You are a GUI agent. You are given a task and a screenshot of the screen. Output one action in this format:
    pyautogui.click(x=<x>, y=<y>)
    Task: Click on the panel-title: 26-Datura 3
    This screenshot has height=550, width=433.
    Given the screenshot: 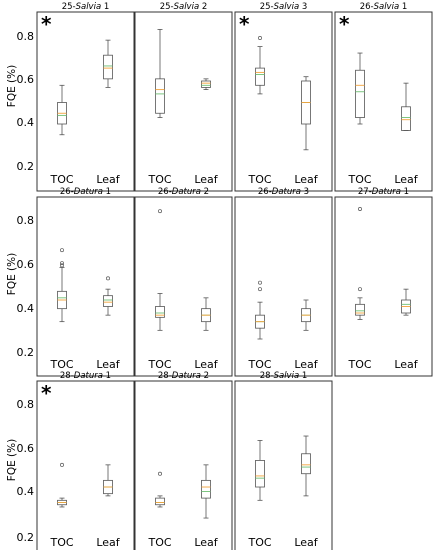 What is the action you would take?
    pyautogui.click(x=283, y=192)
    